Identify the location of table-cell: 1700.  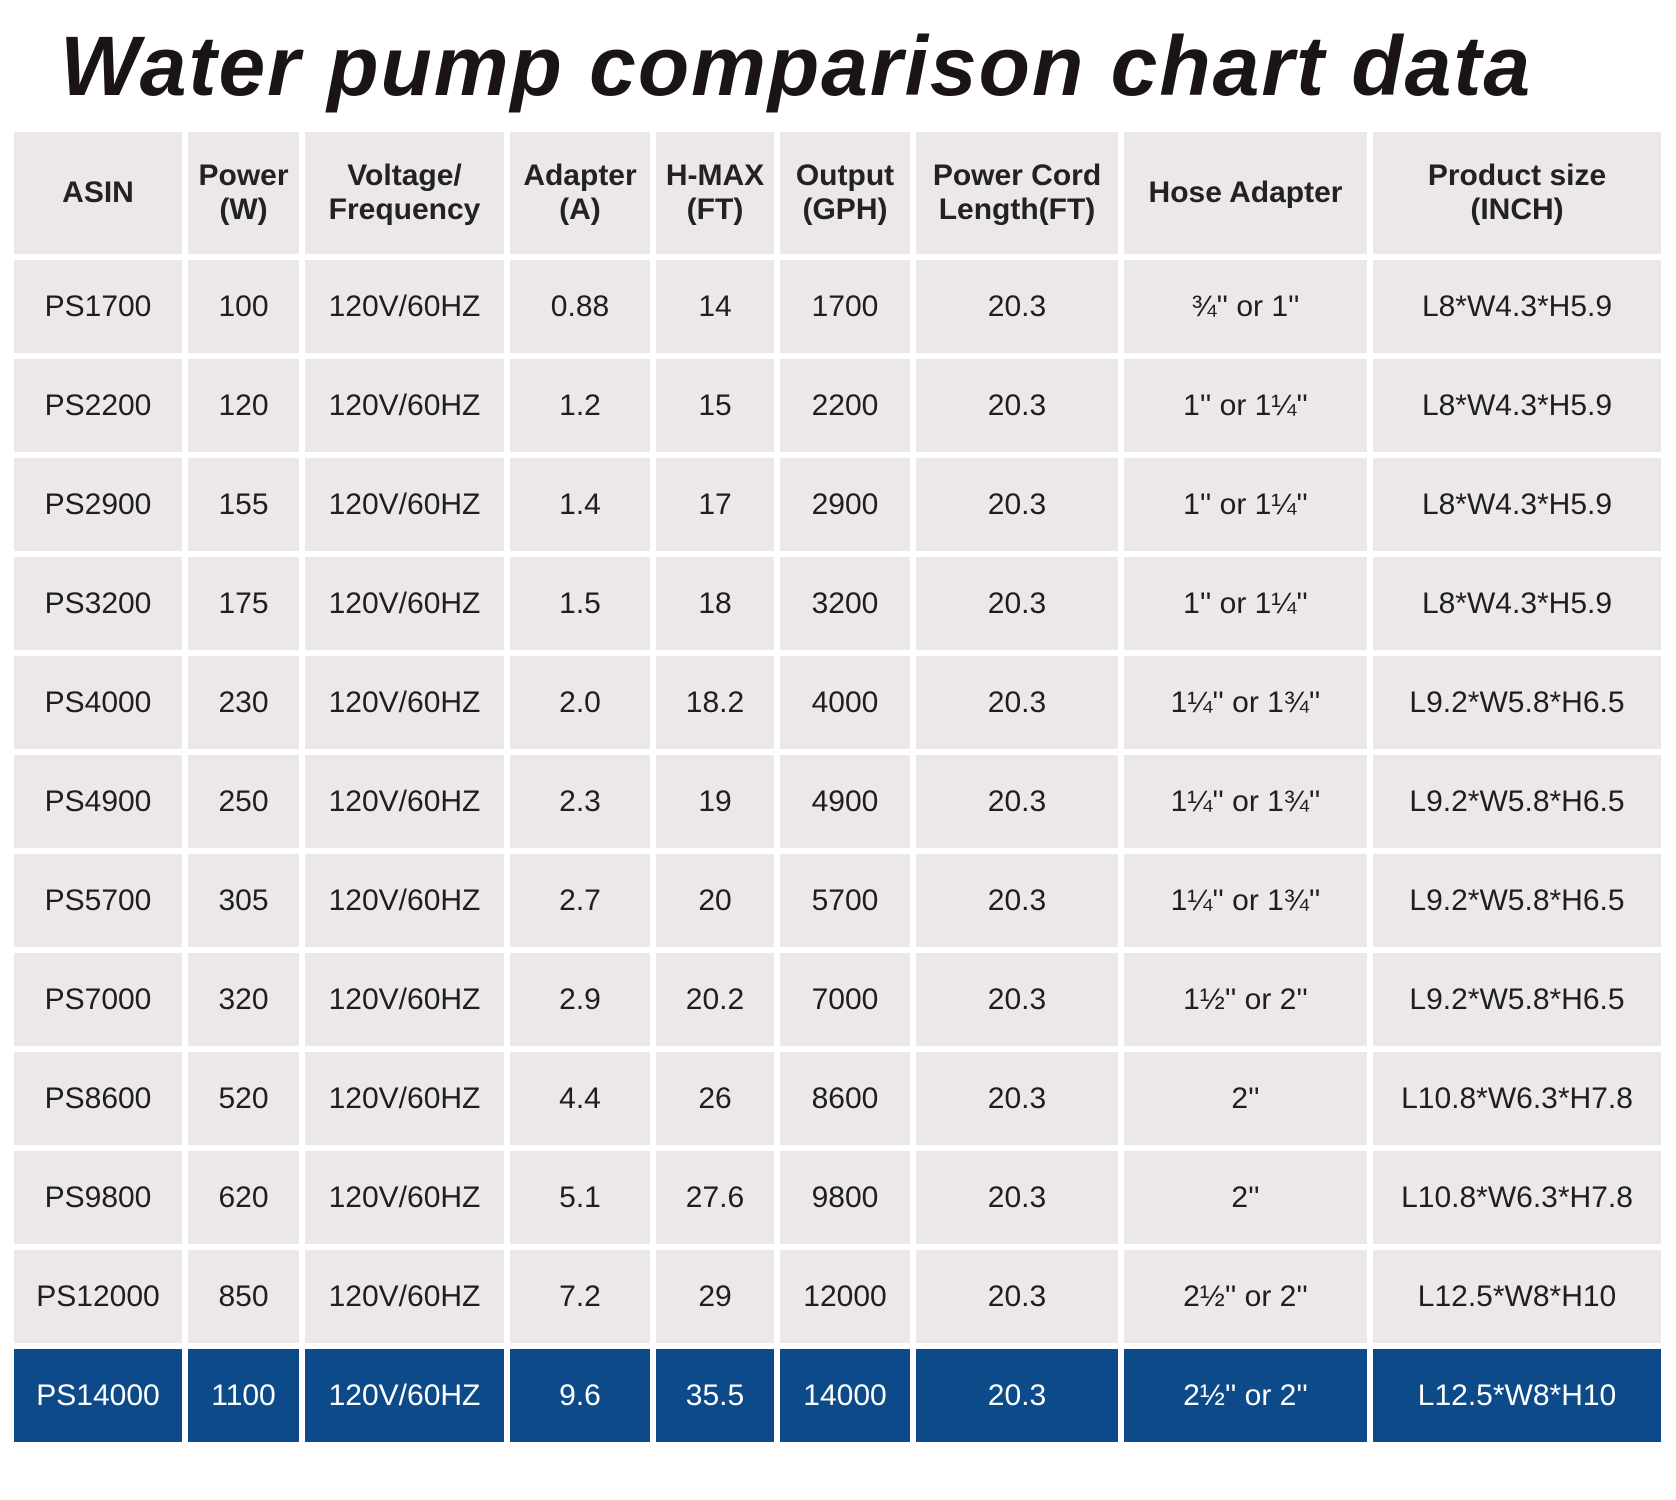
(845, 306).